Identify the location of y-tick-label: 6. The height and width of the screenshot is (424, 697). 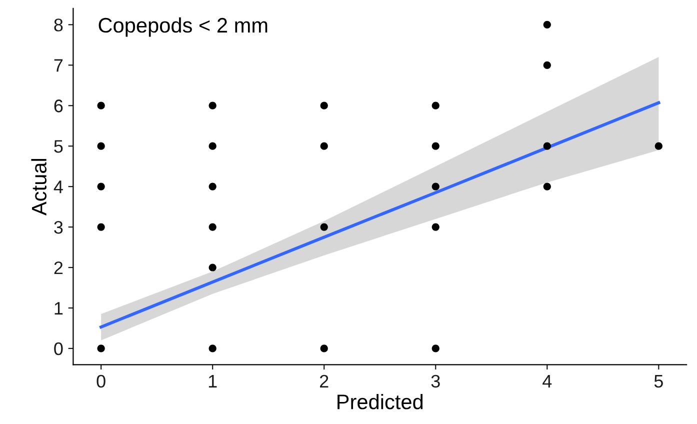
(58, 106).